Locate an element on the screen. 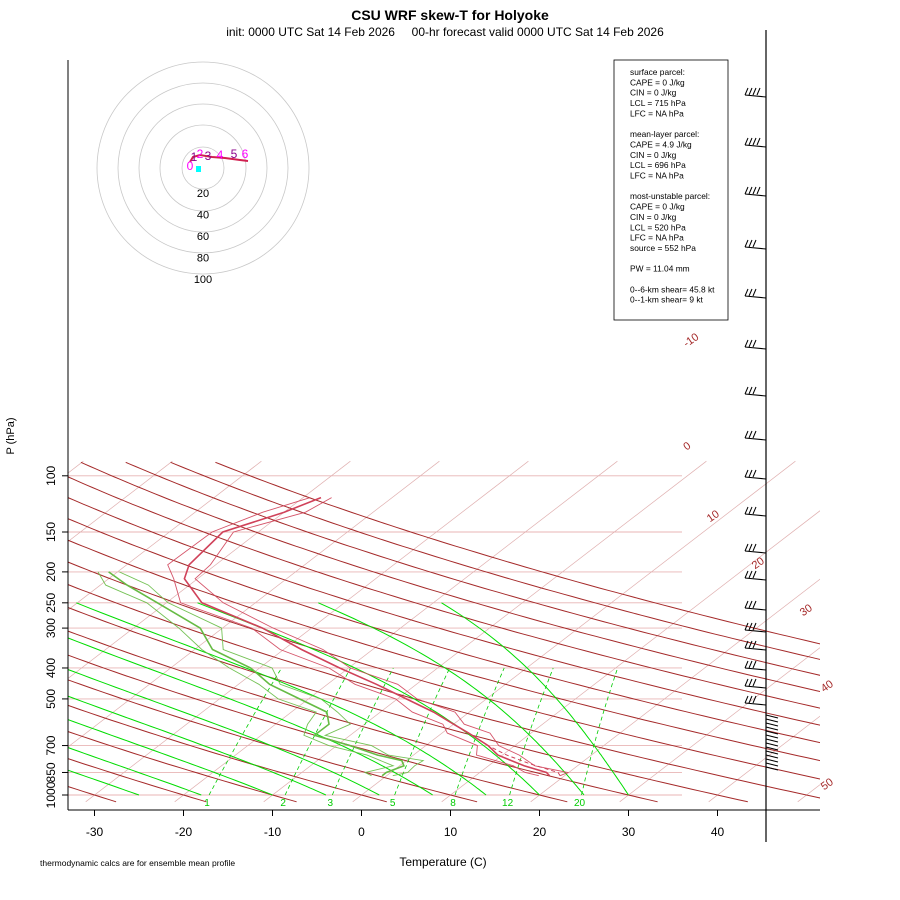  hodograph-ring-label: 20 is located at coordinates (203, 194).